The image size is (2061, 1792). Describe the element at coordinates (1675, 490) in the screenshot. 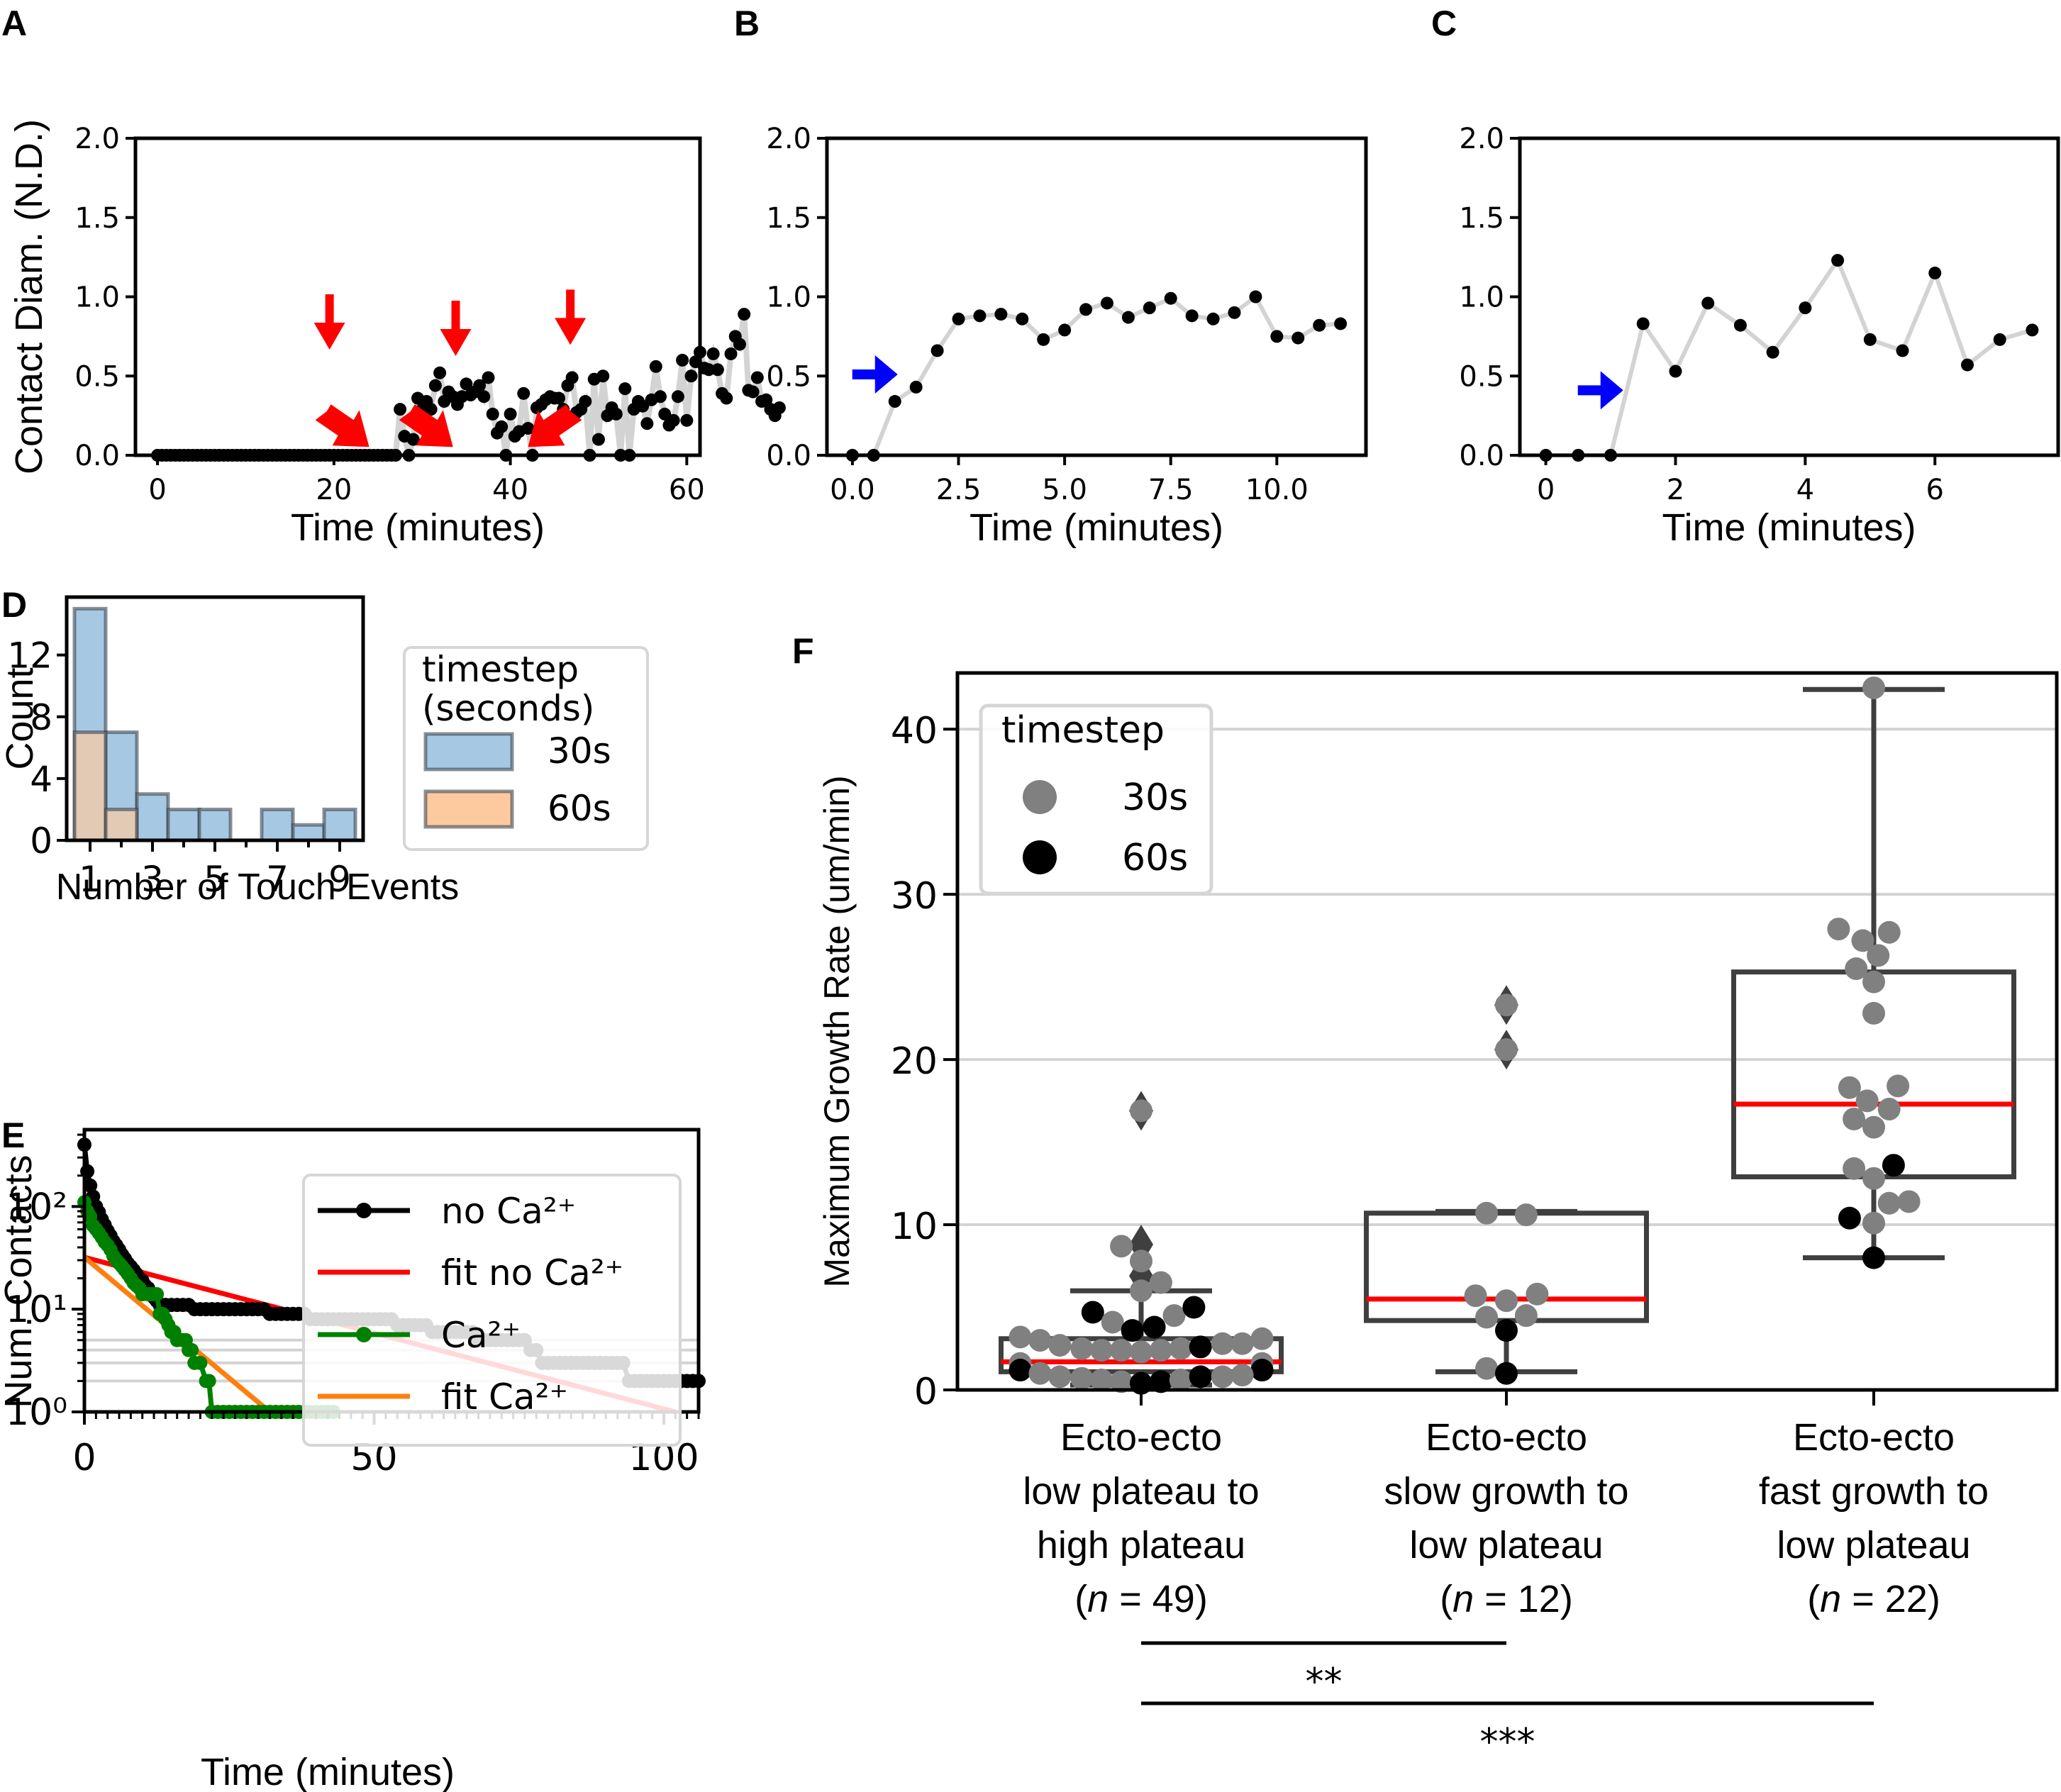

I see `x-tick-label: 2` at that location.